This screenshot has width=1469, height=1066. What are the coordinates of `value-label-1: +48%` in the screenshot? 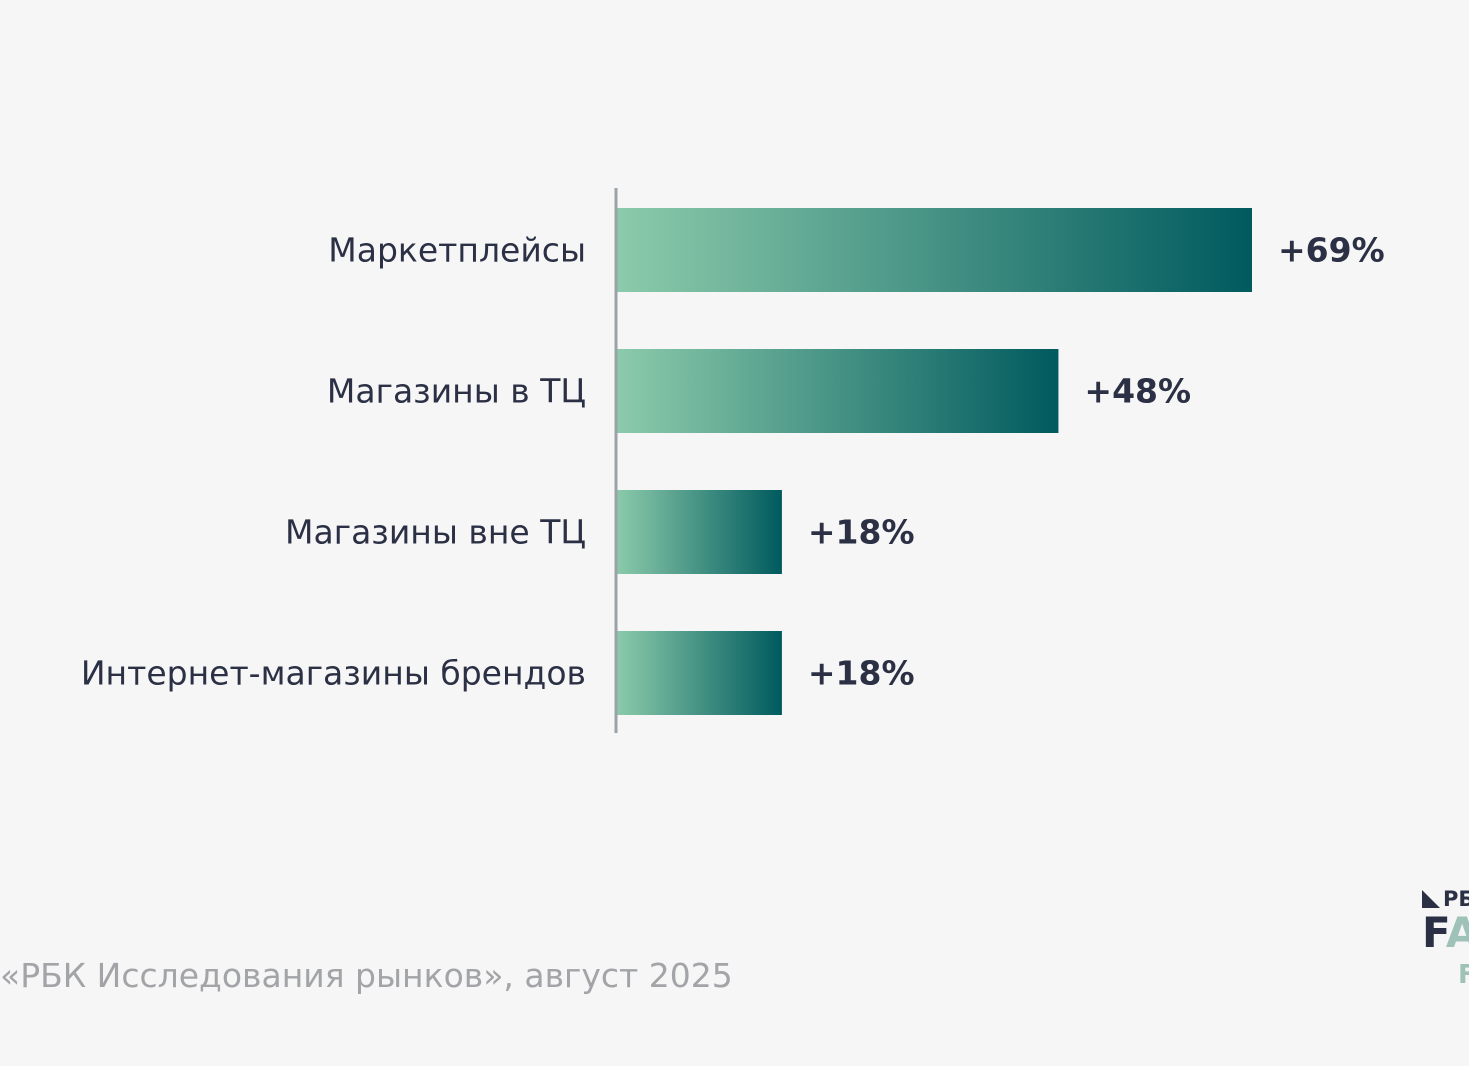 It's located at (1137, 391).